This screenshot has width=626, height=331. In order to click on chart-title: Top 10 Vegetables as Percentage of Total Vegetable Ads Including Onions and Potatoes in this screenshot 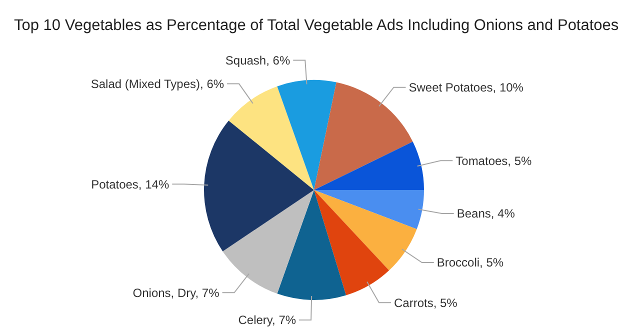, I will do `click(316, 25)`.